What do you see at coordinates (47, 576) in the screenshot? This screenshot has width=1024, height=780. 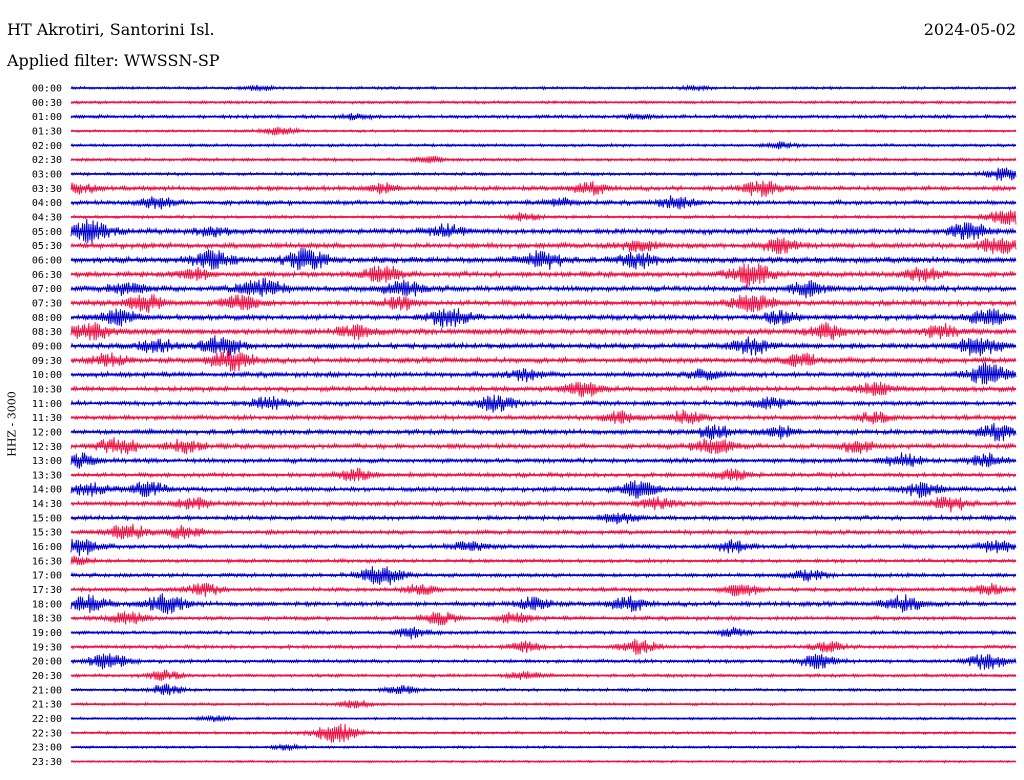 I see `time-tick-label: 17:00` at bounding box center [47, 576].